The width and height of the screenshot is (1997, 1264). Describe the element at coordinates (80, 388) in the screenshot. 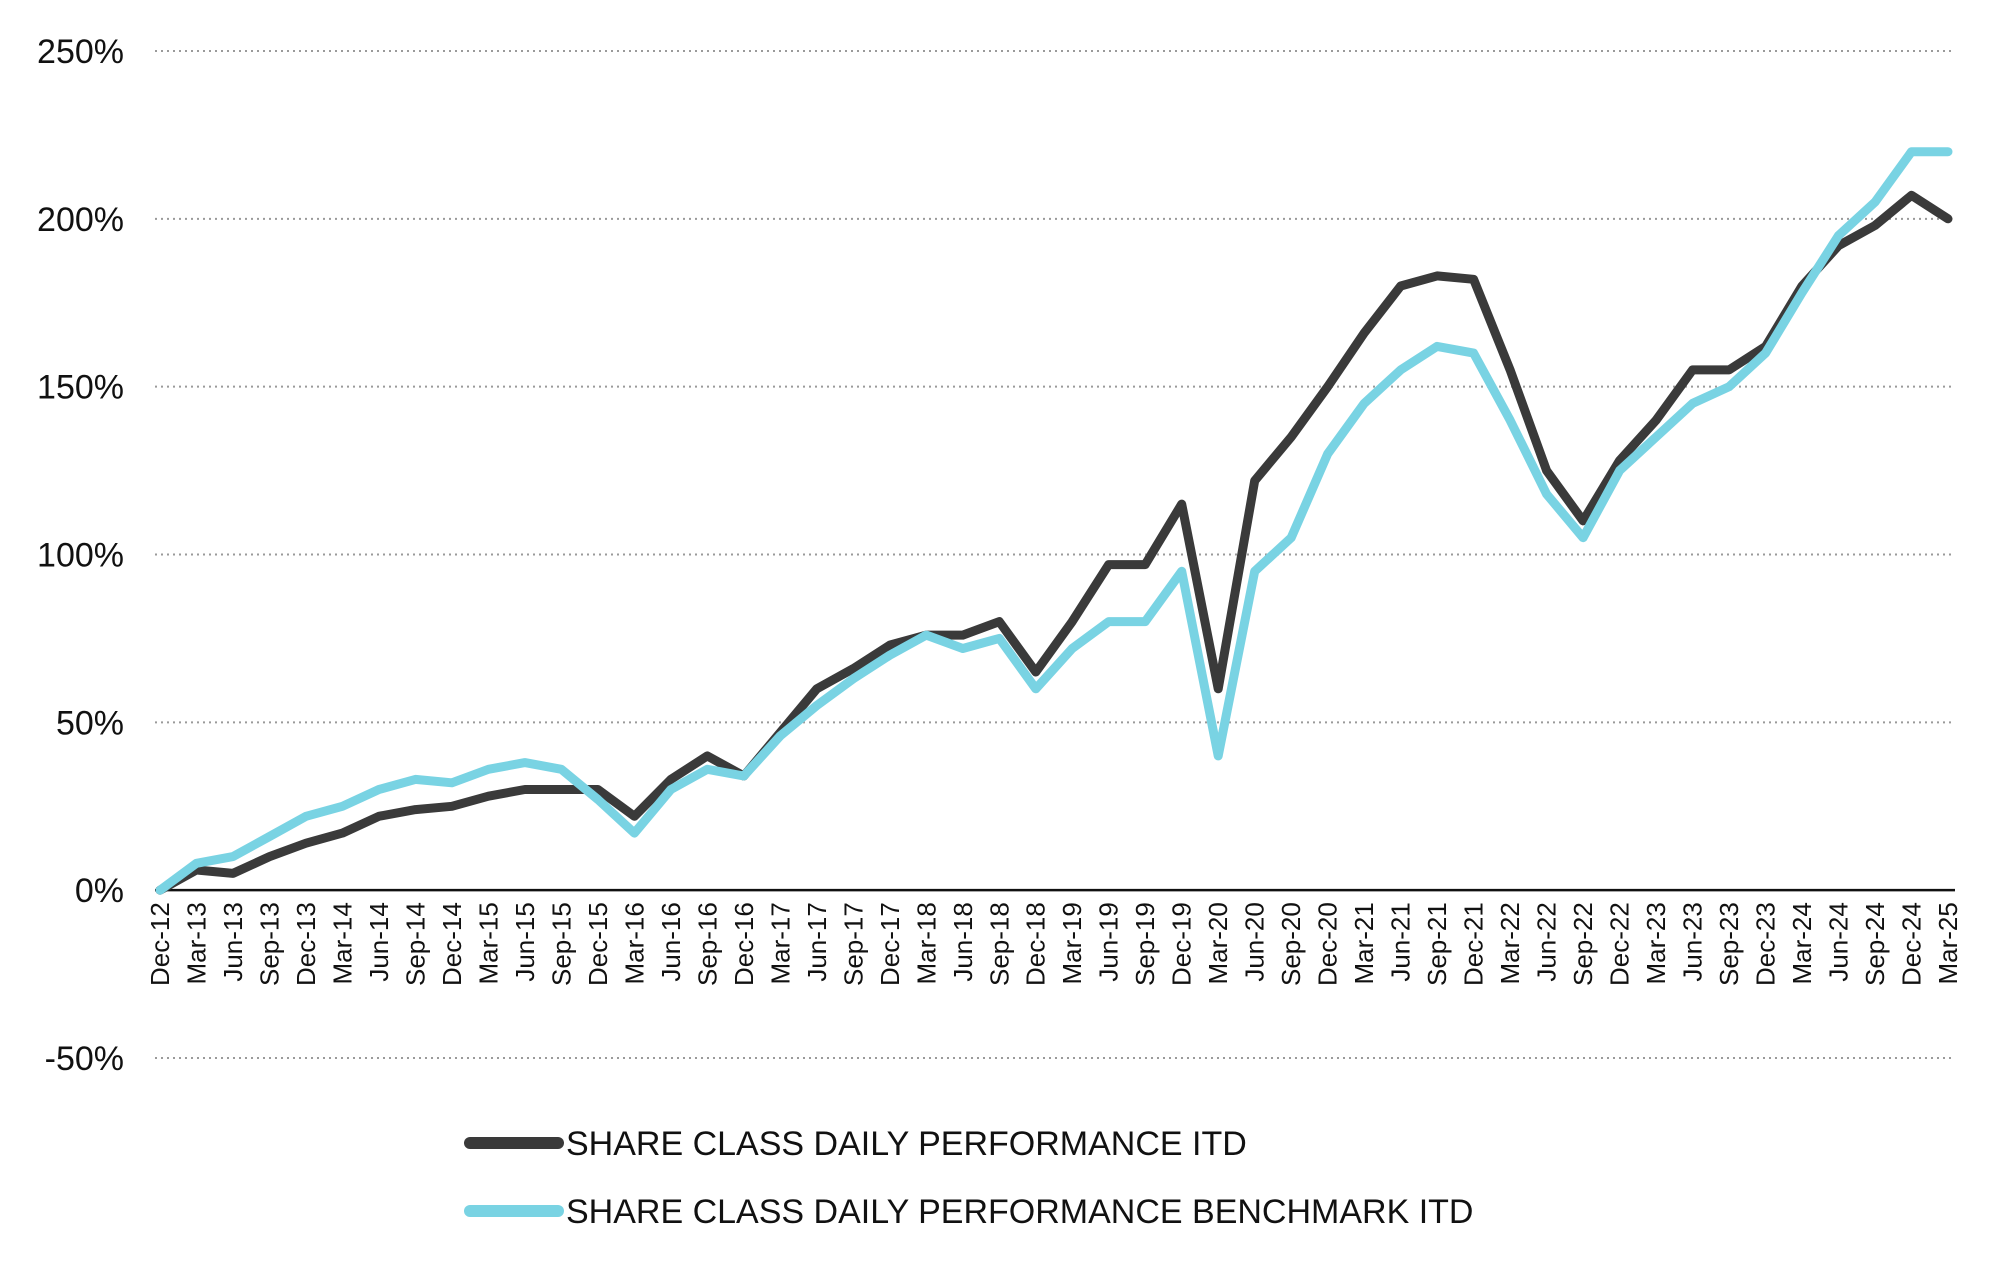

I see `y-tick-label: 150%` at that location.